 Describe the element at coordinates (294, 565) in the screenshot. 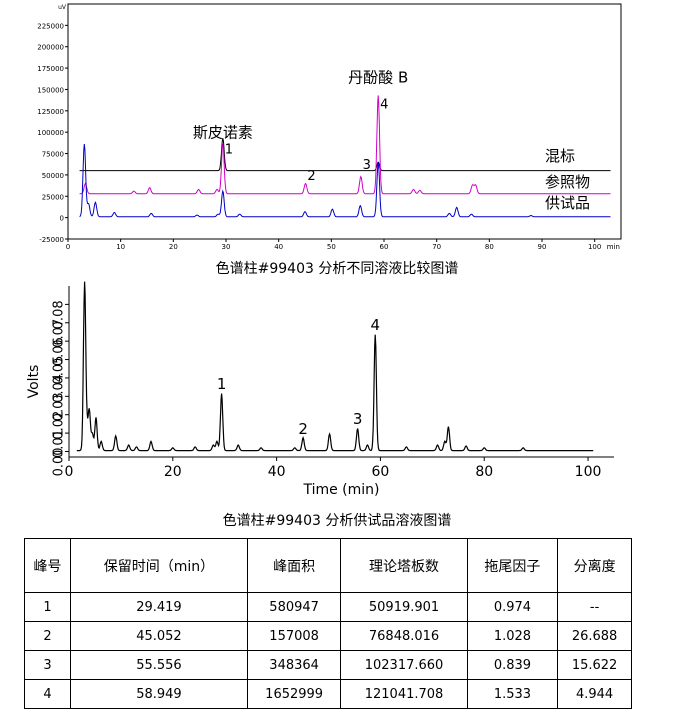

I see `header-peak-area: 峰面积` at that location.